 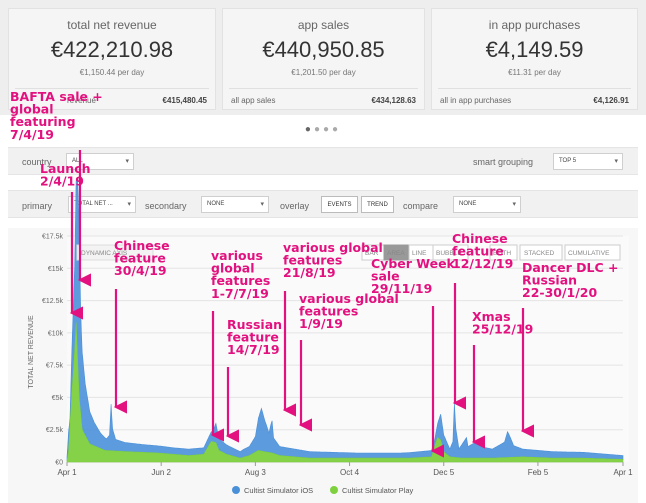 What do you see at coordinates (55, 366) in the screenshot?
I see `y-tick-label: €7.5k` at bounding box center [55, 366].